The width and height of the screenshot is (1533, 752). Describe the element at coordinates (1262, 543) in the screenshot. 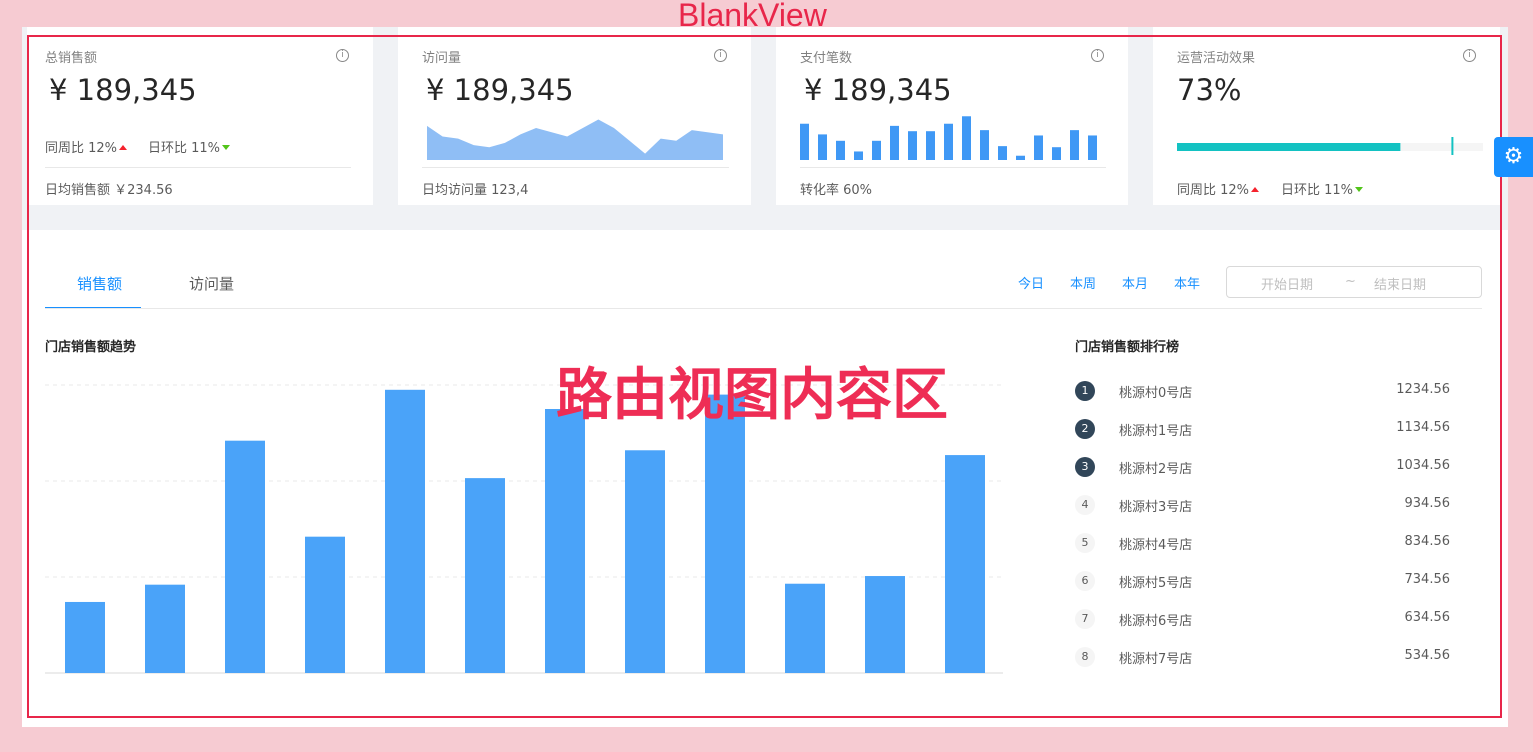

I see `ranking-row: 5 桃源村4号店 834.56` at that location.